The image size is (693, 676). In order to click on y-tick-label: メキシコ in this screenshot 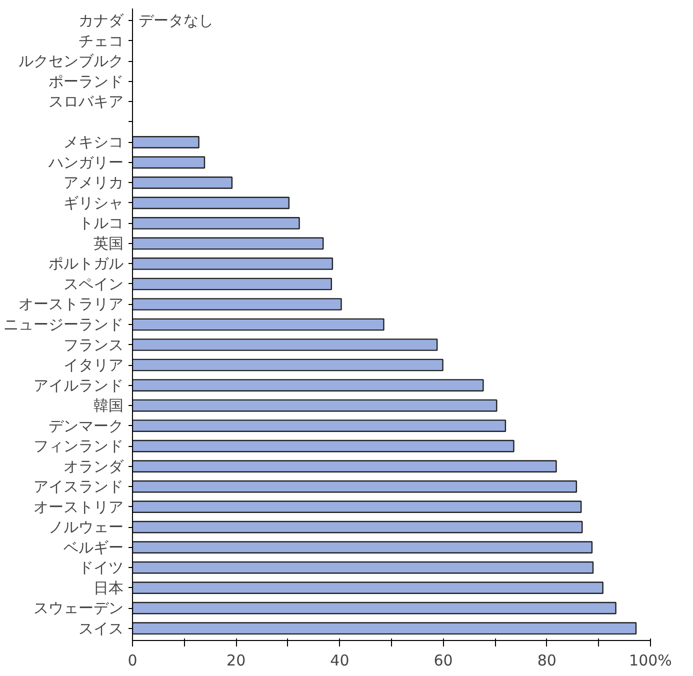, I will do `click(94, 142)`.